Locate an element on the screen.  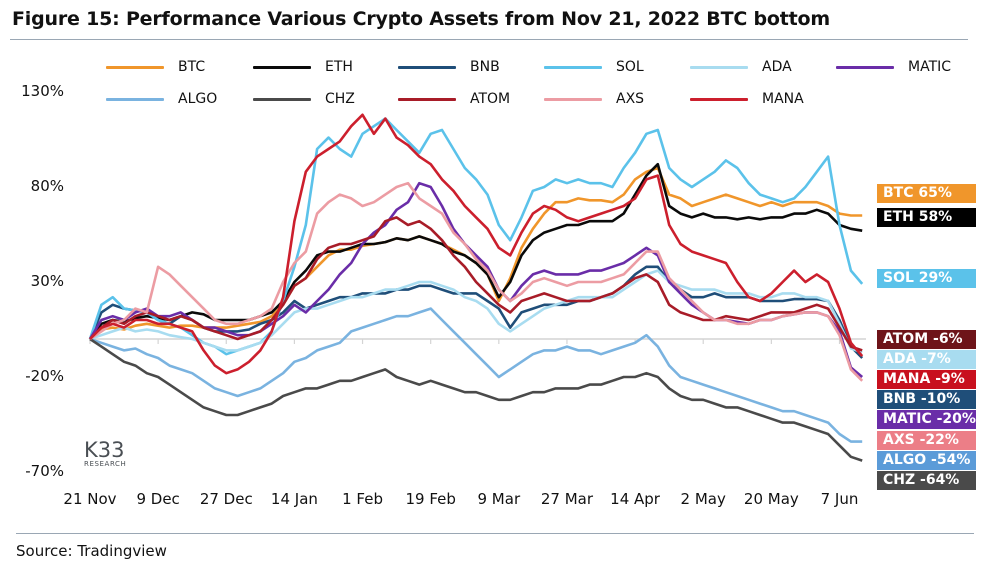
legend-item-algo: ALGO is located at coordinates (161, 99).